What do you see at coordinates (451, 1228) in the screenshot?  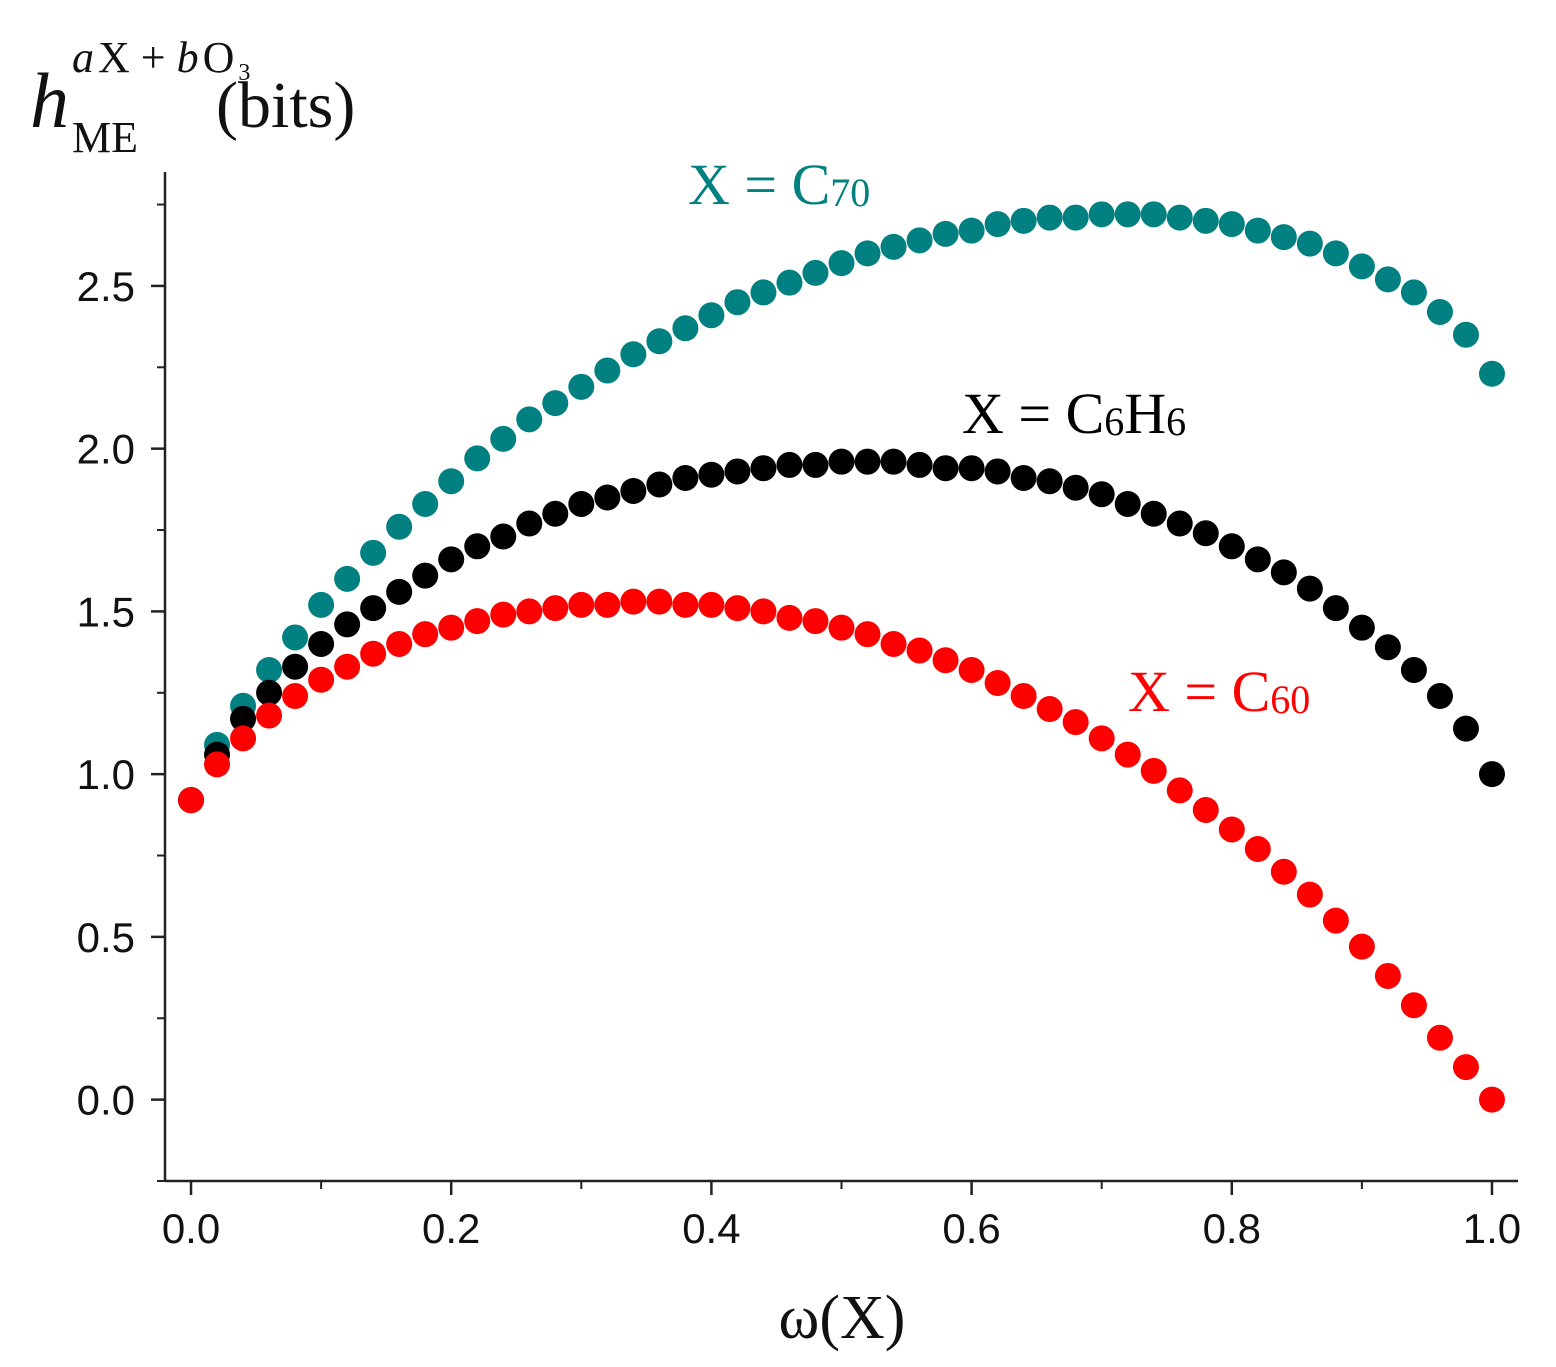 I see `x-tick-label: 0.2` at bounding box center [451, 1228].